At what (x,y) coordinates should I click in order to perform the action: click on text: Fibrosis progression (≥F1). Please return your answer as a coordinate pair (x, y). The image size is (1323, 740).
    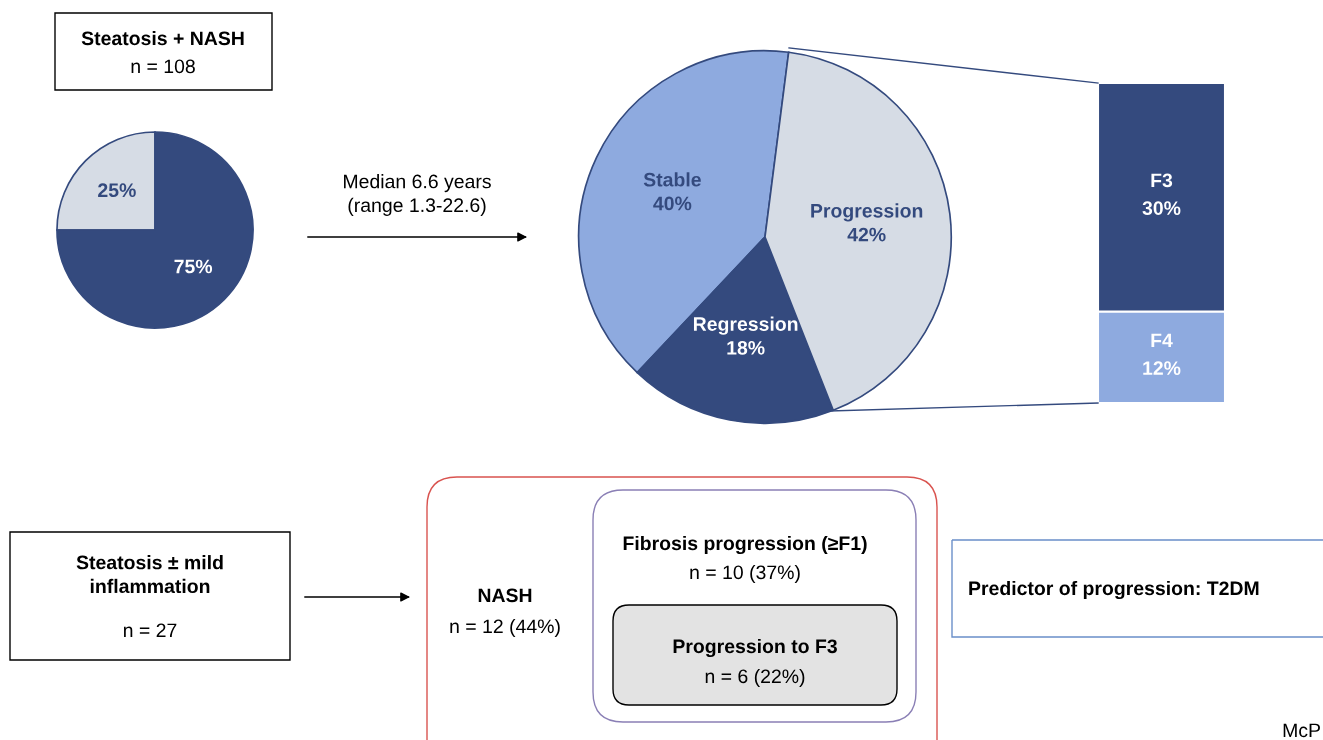
    Looking at the image, I should click on (745, 545).